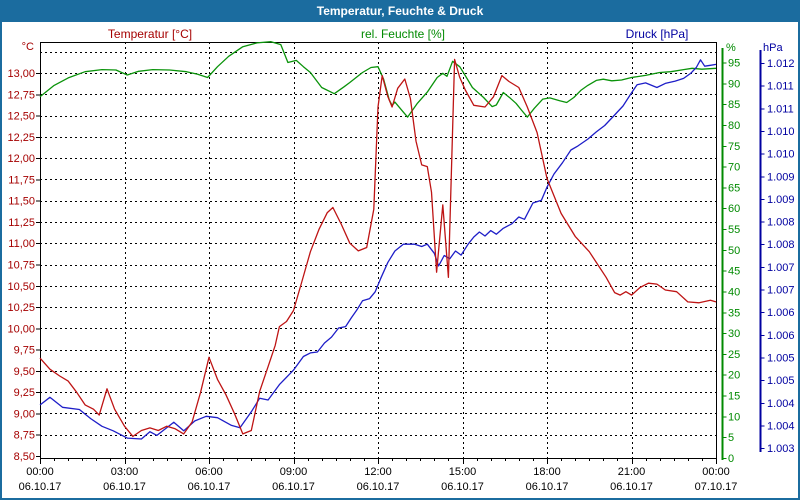 Image resolution: width=800 pixels, height=500 pixels. I want to click on x-time-label: 06:00, so click(209, 472).